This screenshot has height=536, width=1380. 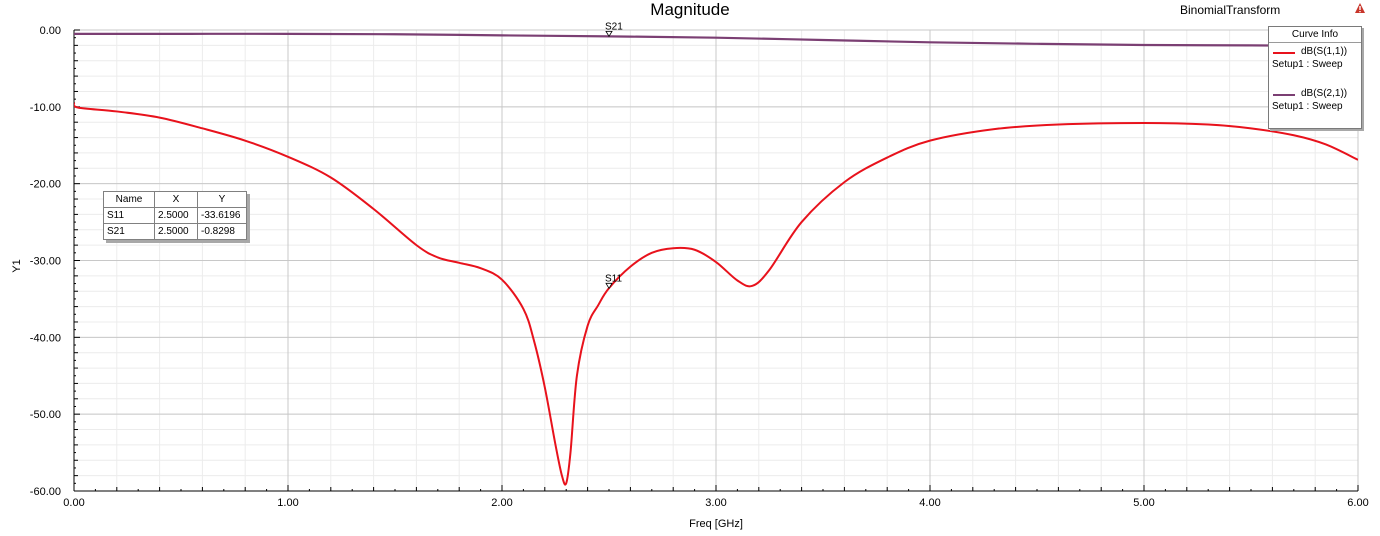 What do you see at coordinates (222, 199) in the screenshot?
I see `column-header: Y` at bounding box center [222, 199].